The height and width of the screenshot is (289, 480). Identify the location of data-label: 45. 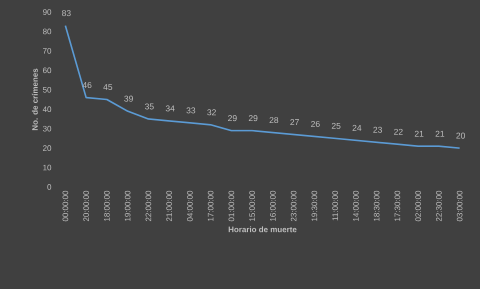
(107, 87).